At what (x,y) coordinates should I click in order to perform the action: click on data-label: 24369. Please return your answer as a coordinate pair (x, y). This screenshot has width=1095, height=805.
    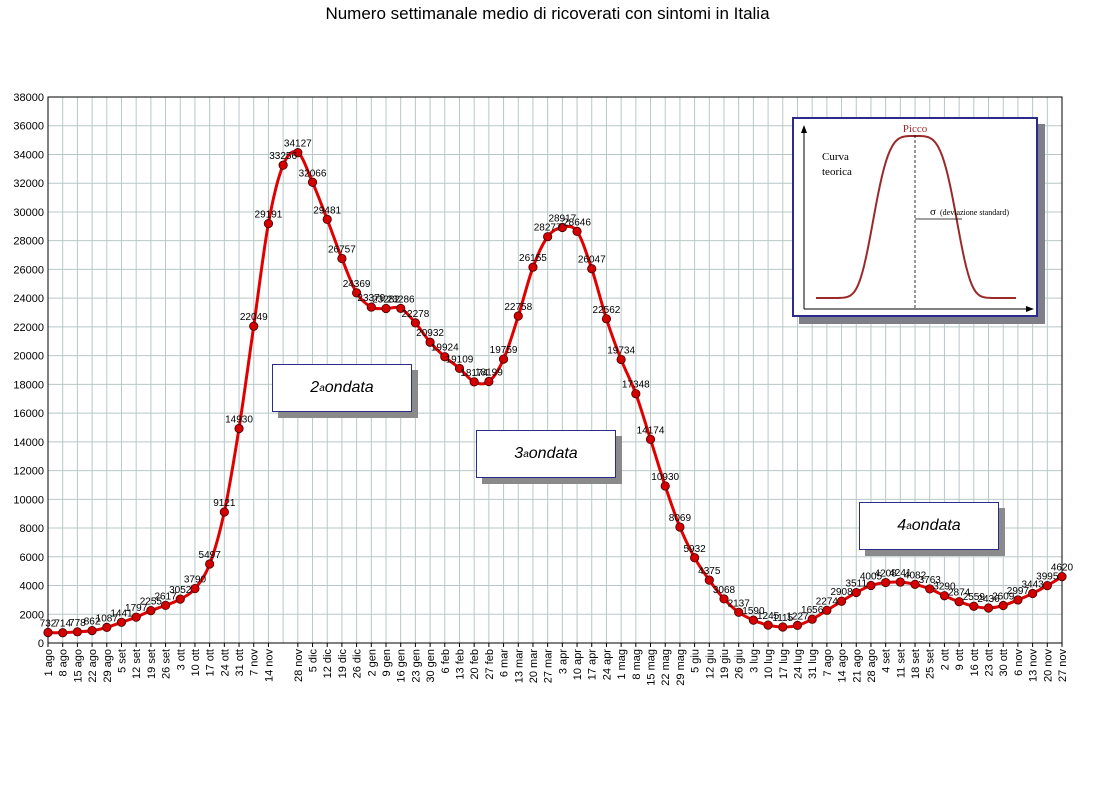
    Looking at the image, I should click on (357, 284).